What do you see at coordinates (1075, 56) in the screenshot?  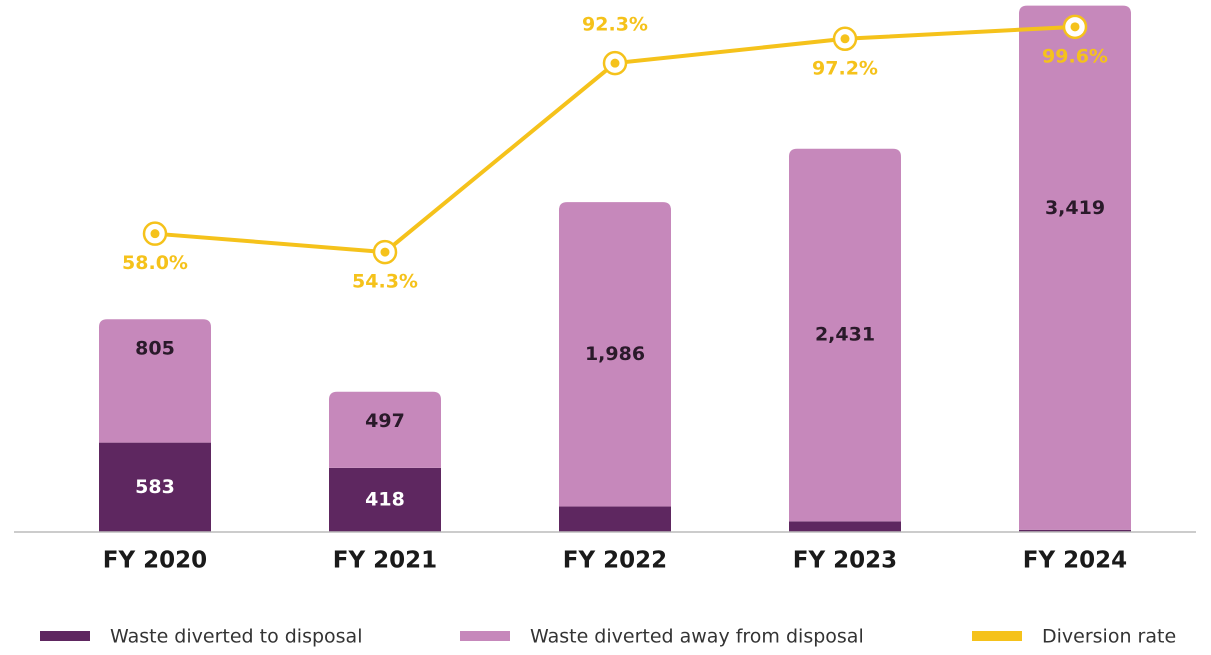 I see `line-value-label: 99.6%` at bounding box center [1075, 56].